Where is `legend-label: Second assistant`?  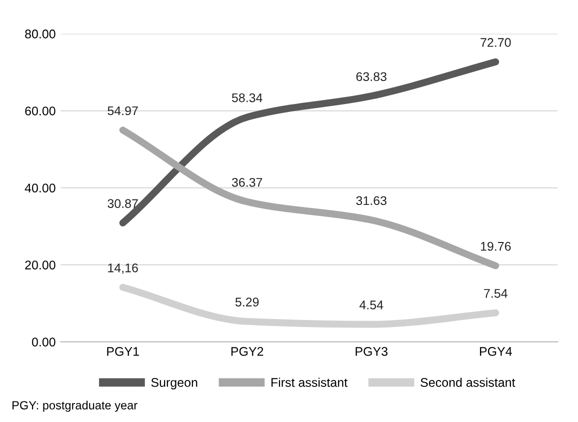 legend-label: Second assistant is located at coordinates (468, 382).